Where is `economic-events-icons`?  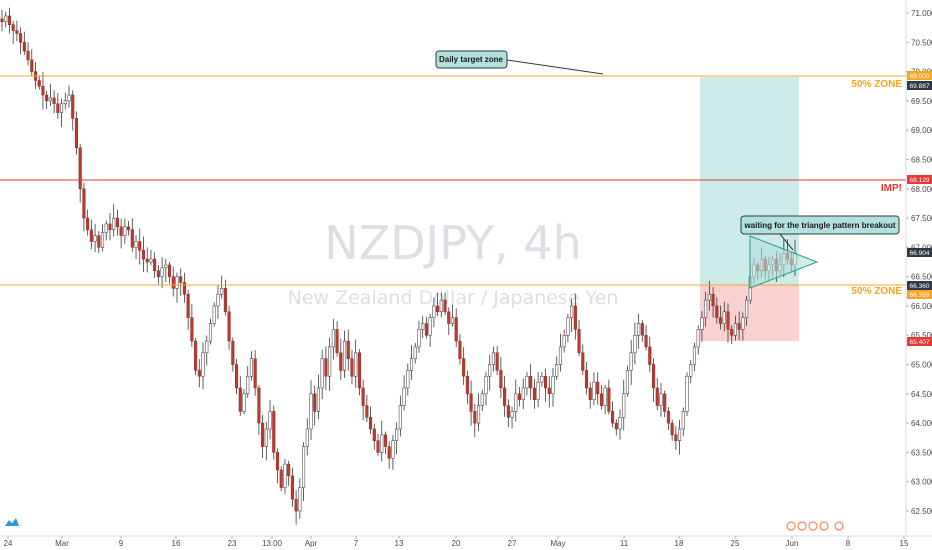 economic-events-icons is located at coordinates (815, 526).